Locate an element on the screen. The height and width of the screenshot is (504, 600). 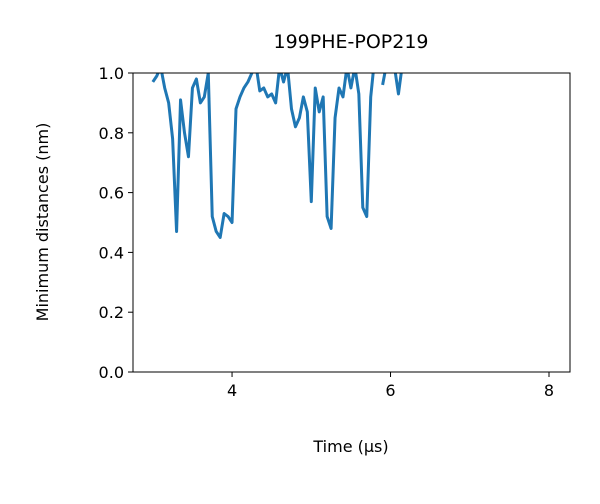
y-axis-label: Minimum distances (nm) is located at coordinates (42, 222).